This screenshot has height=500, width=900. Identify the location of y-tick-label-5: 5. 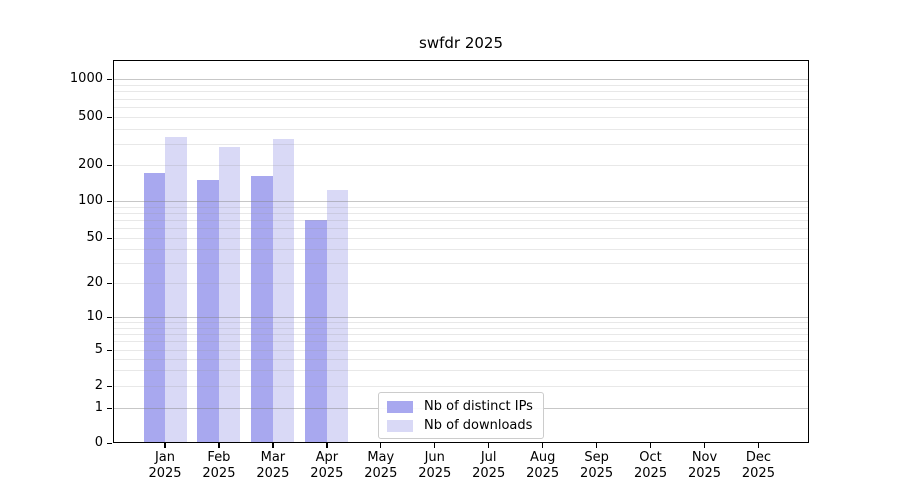
(98, 349).